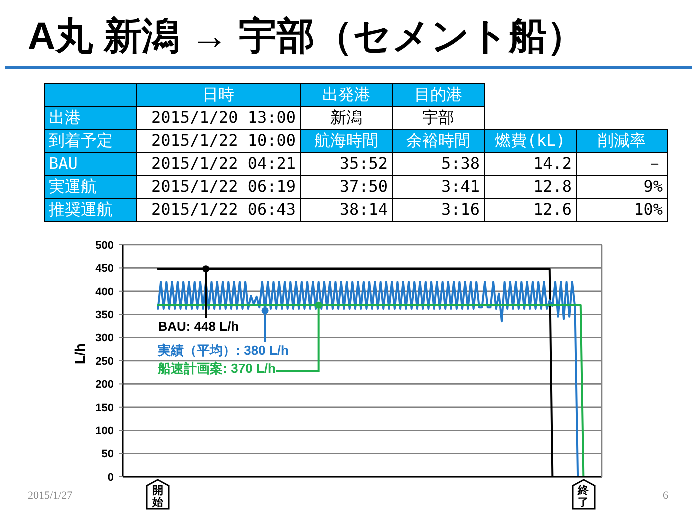  Describe the element at coordinates (622, 140) in the screenshot. I see `text: 削減率` at that location.